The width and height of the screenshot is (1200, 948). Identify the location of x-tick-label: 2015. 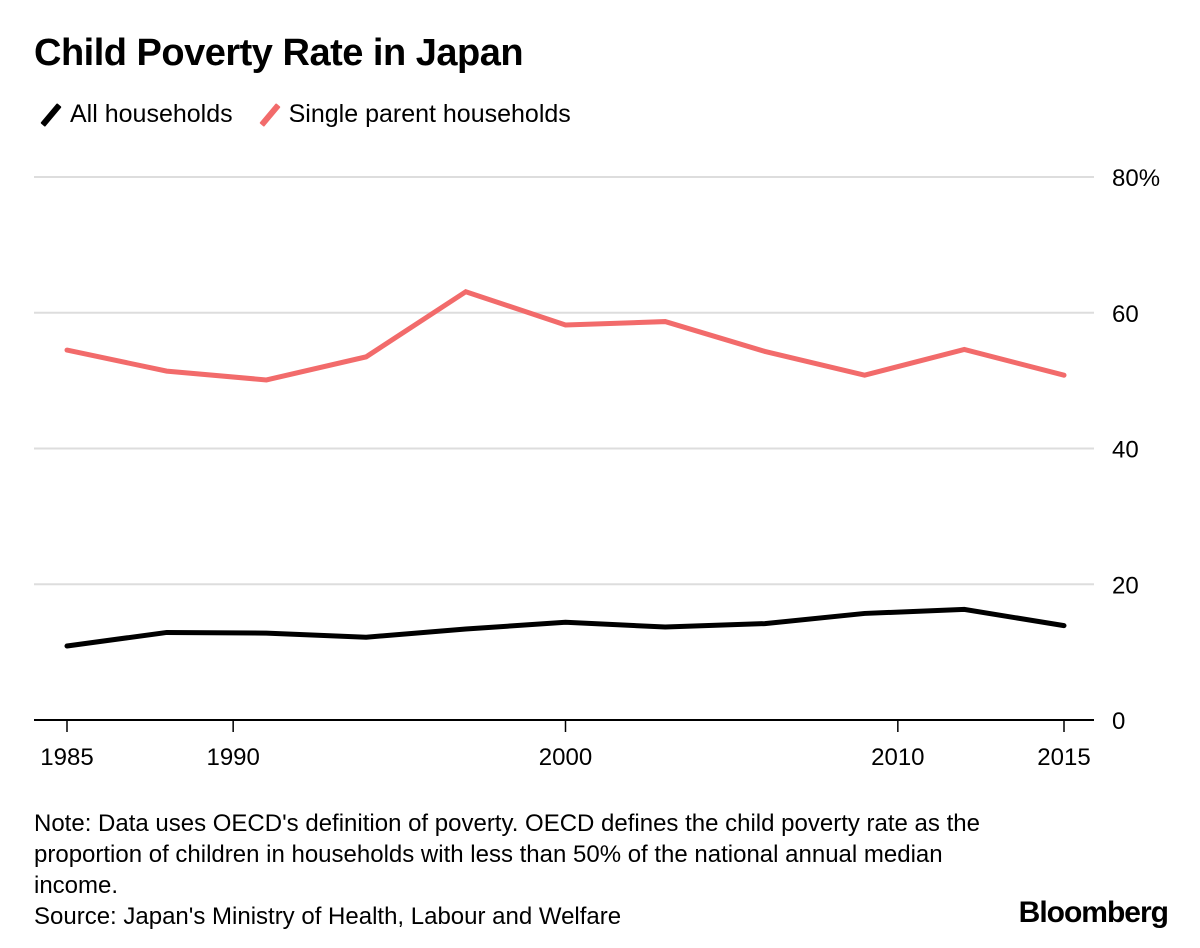
(1063, 757).